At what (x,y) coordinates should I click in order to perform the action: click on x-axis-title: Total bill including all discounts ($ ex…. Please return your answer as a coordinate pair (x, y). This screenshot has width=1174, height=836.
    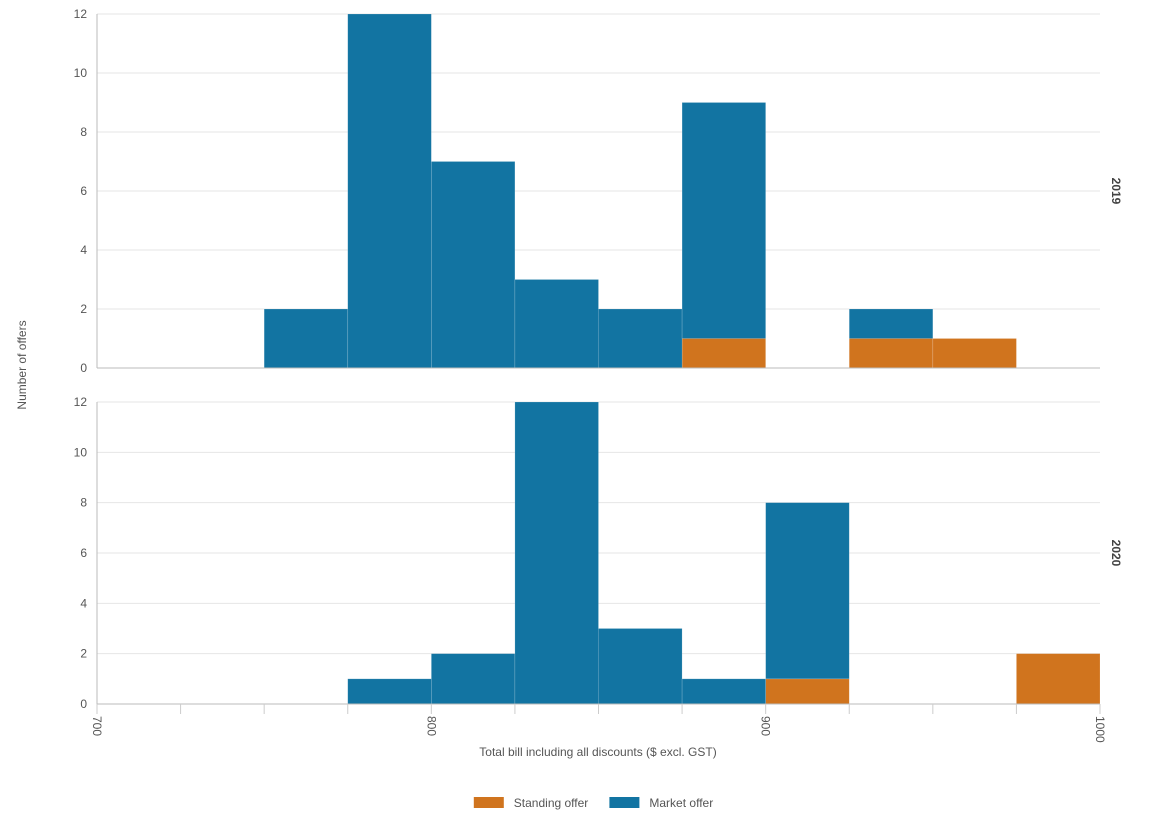
    Looking at the image, I should click on (597, 752).